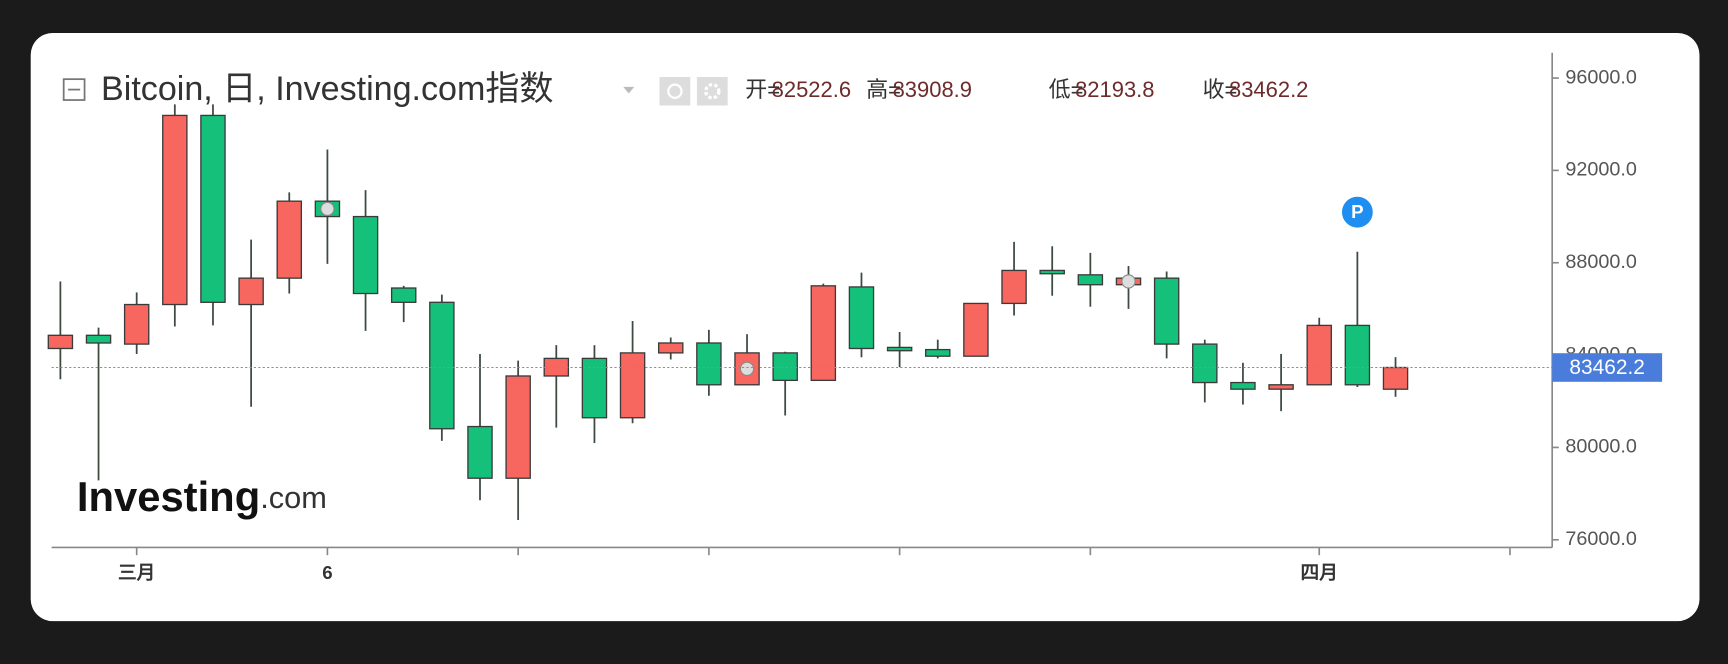 This screenshot has width=1728, height=664. Describe the element at coordinates (1600, 262) in the screenshot. I see `y-tick-label: 88000.0` at that location.